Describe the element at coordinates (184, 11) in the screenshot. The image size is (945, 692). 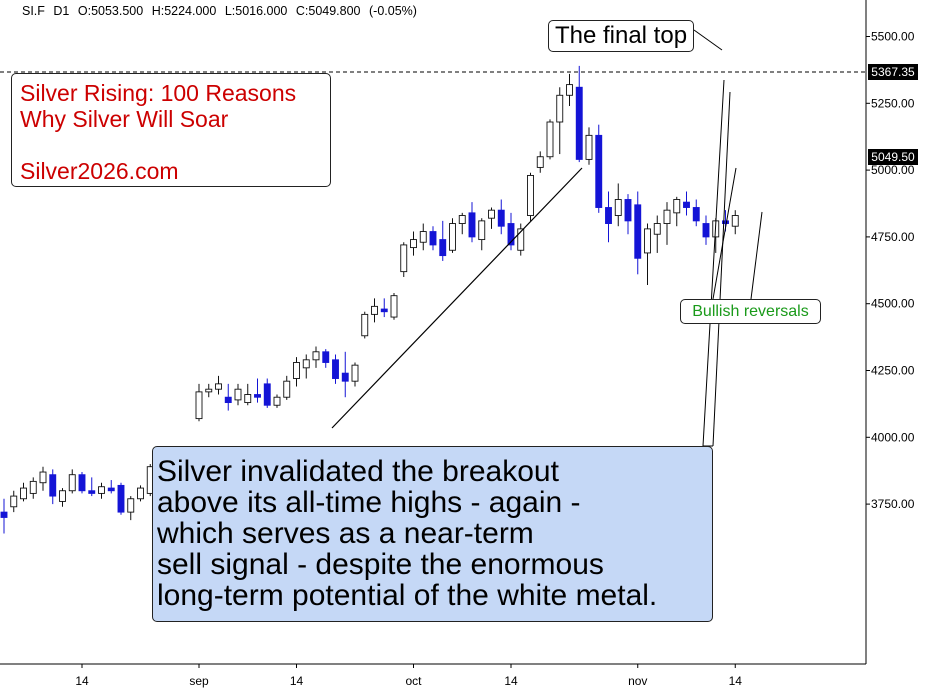
I see `high-value: H:5224.000` at that location.